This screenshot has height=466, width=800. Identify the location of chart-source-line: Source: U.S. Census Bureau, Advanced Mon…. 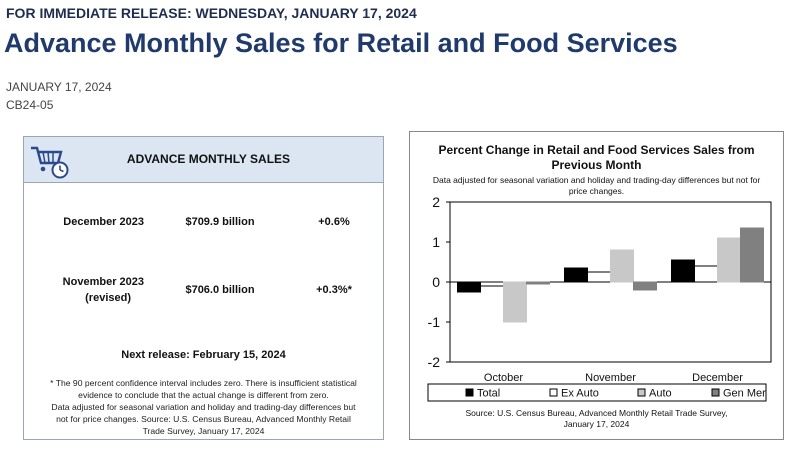
(596, 413).